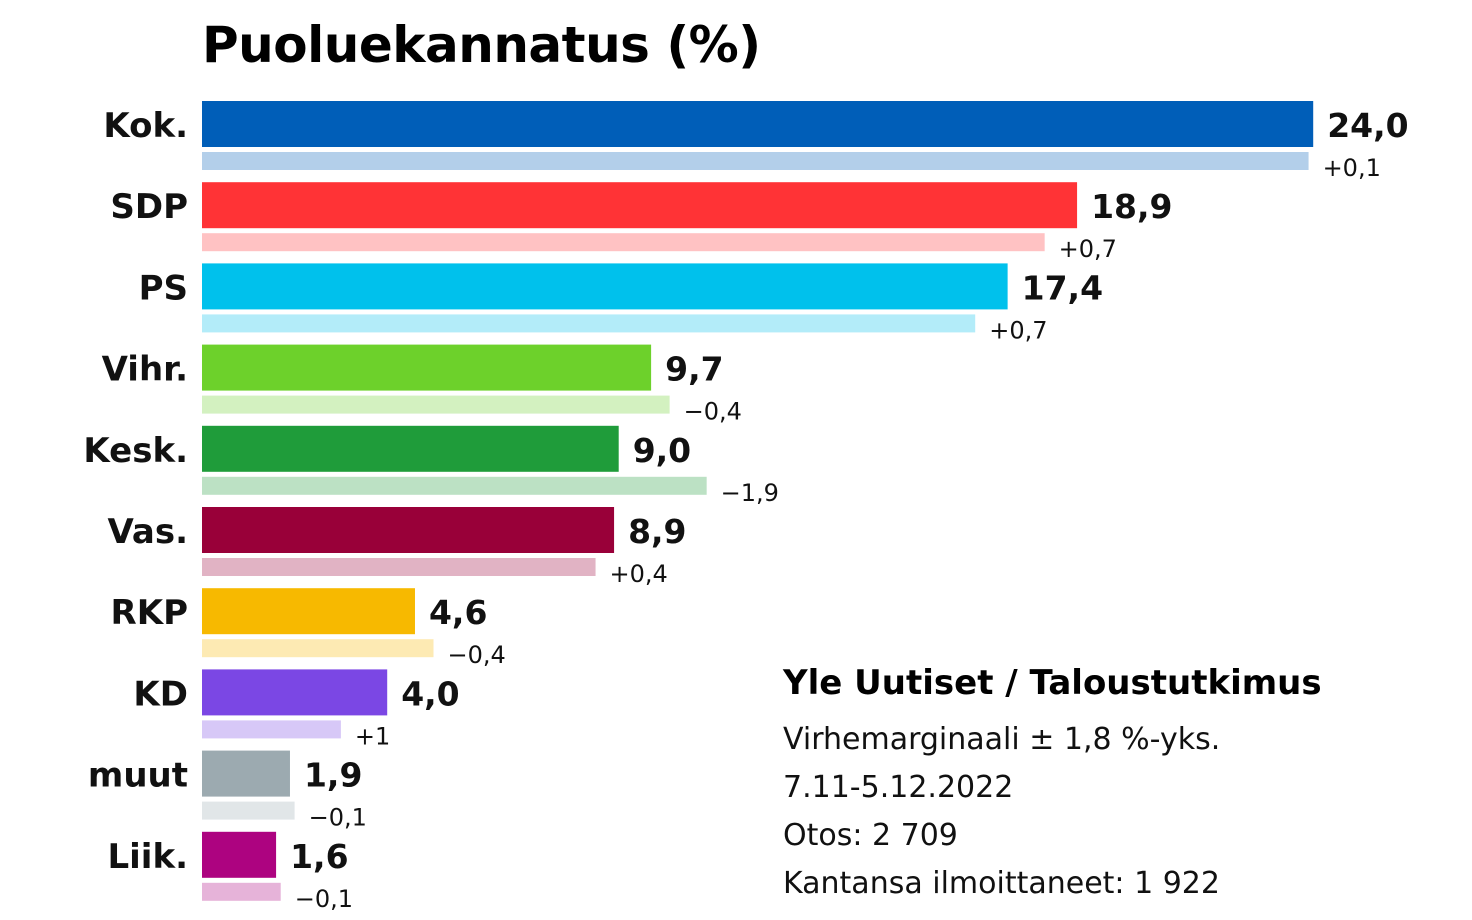  What do you see at coordinates (755, 161) in the screenshot?
I see `previous-bar-kok` at bounding box center [755, 161].